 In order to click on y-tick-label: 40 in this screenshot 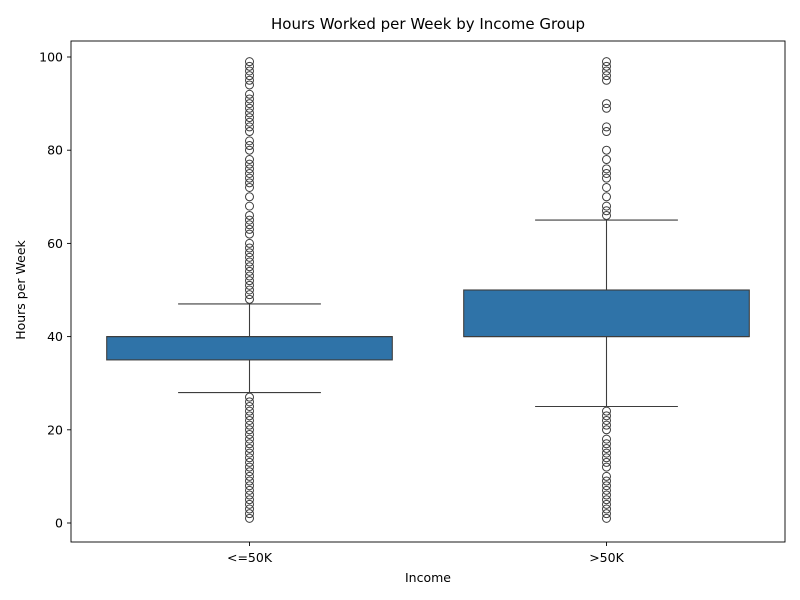, I will do `click(55, 336)`.